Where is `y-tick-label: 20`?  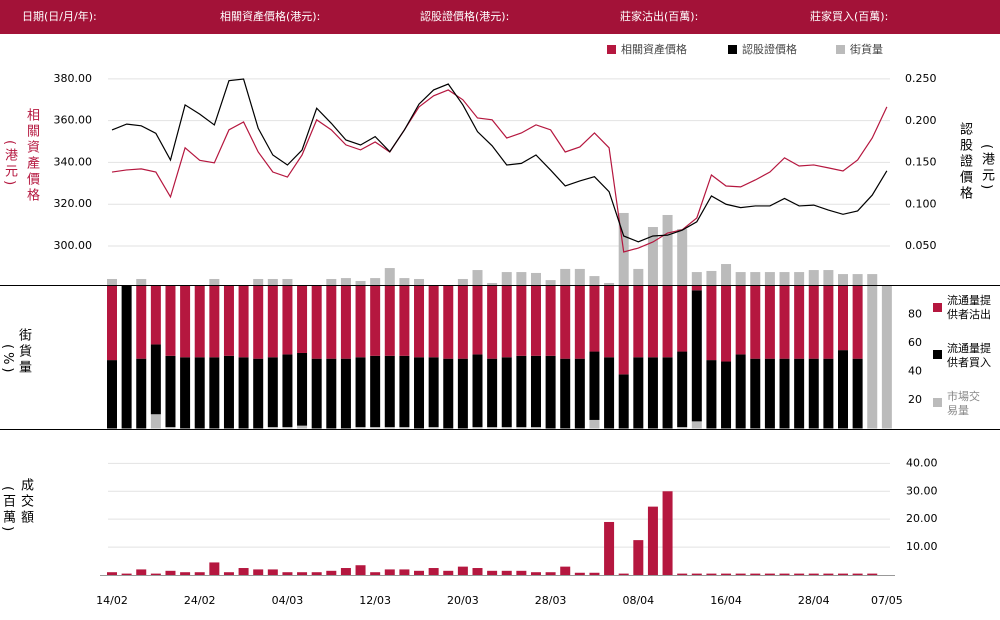
y-tick-label: 20 is located at coordinates (915, 399).